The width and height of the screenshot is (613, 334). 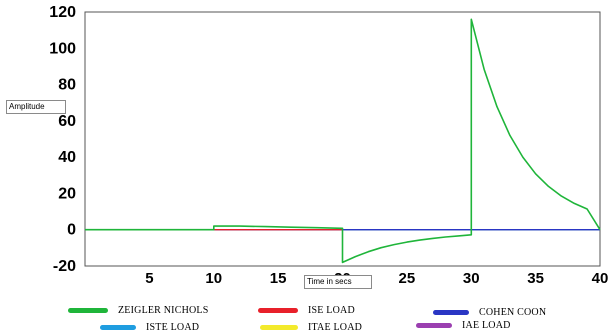 I want to click on legend-label: ISE LOAD, so click(x=331, y=310).